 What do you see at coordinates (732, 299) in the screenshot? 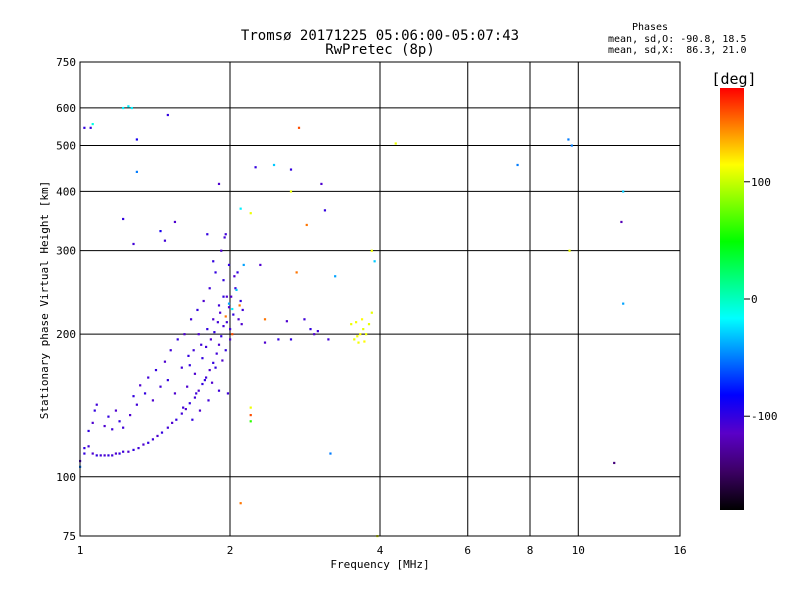
I see `colorbar` at bounding box center [732, 299].